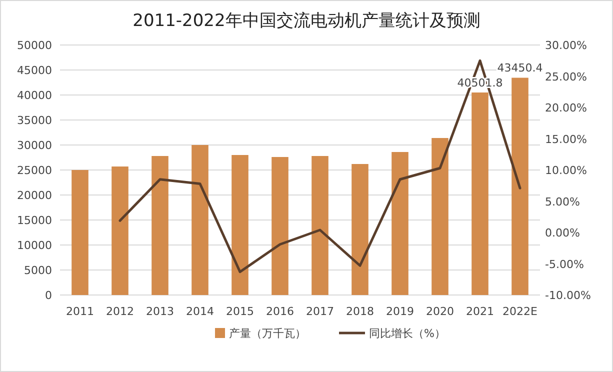  Describe the element at coordinates (407, 333) in the screenshot. I see `legend-label: 同比增长（%）` at that location.